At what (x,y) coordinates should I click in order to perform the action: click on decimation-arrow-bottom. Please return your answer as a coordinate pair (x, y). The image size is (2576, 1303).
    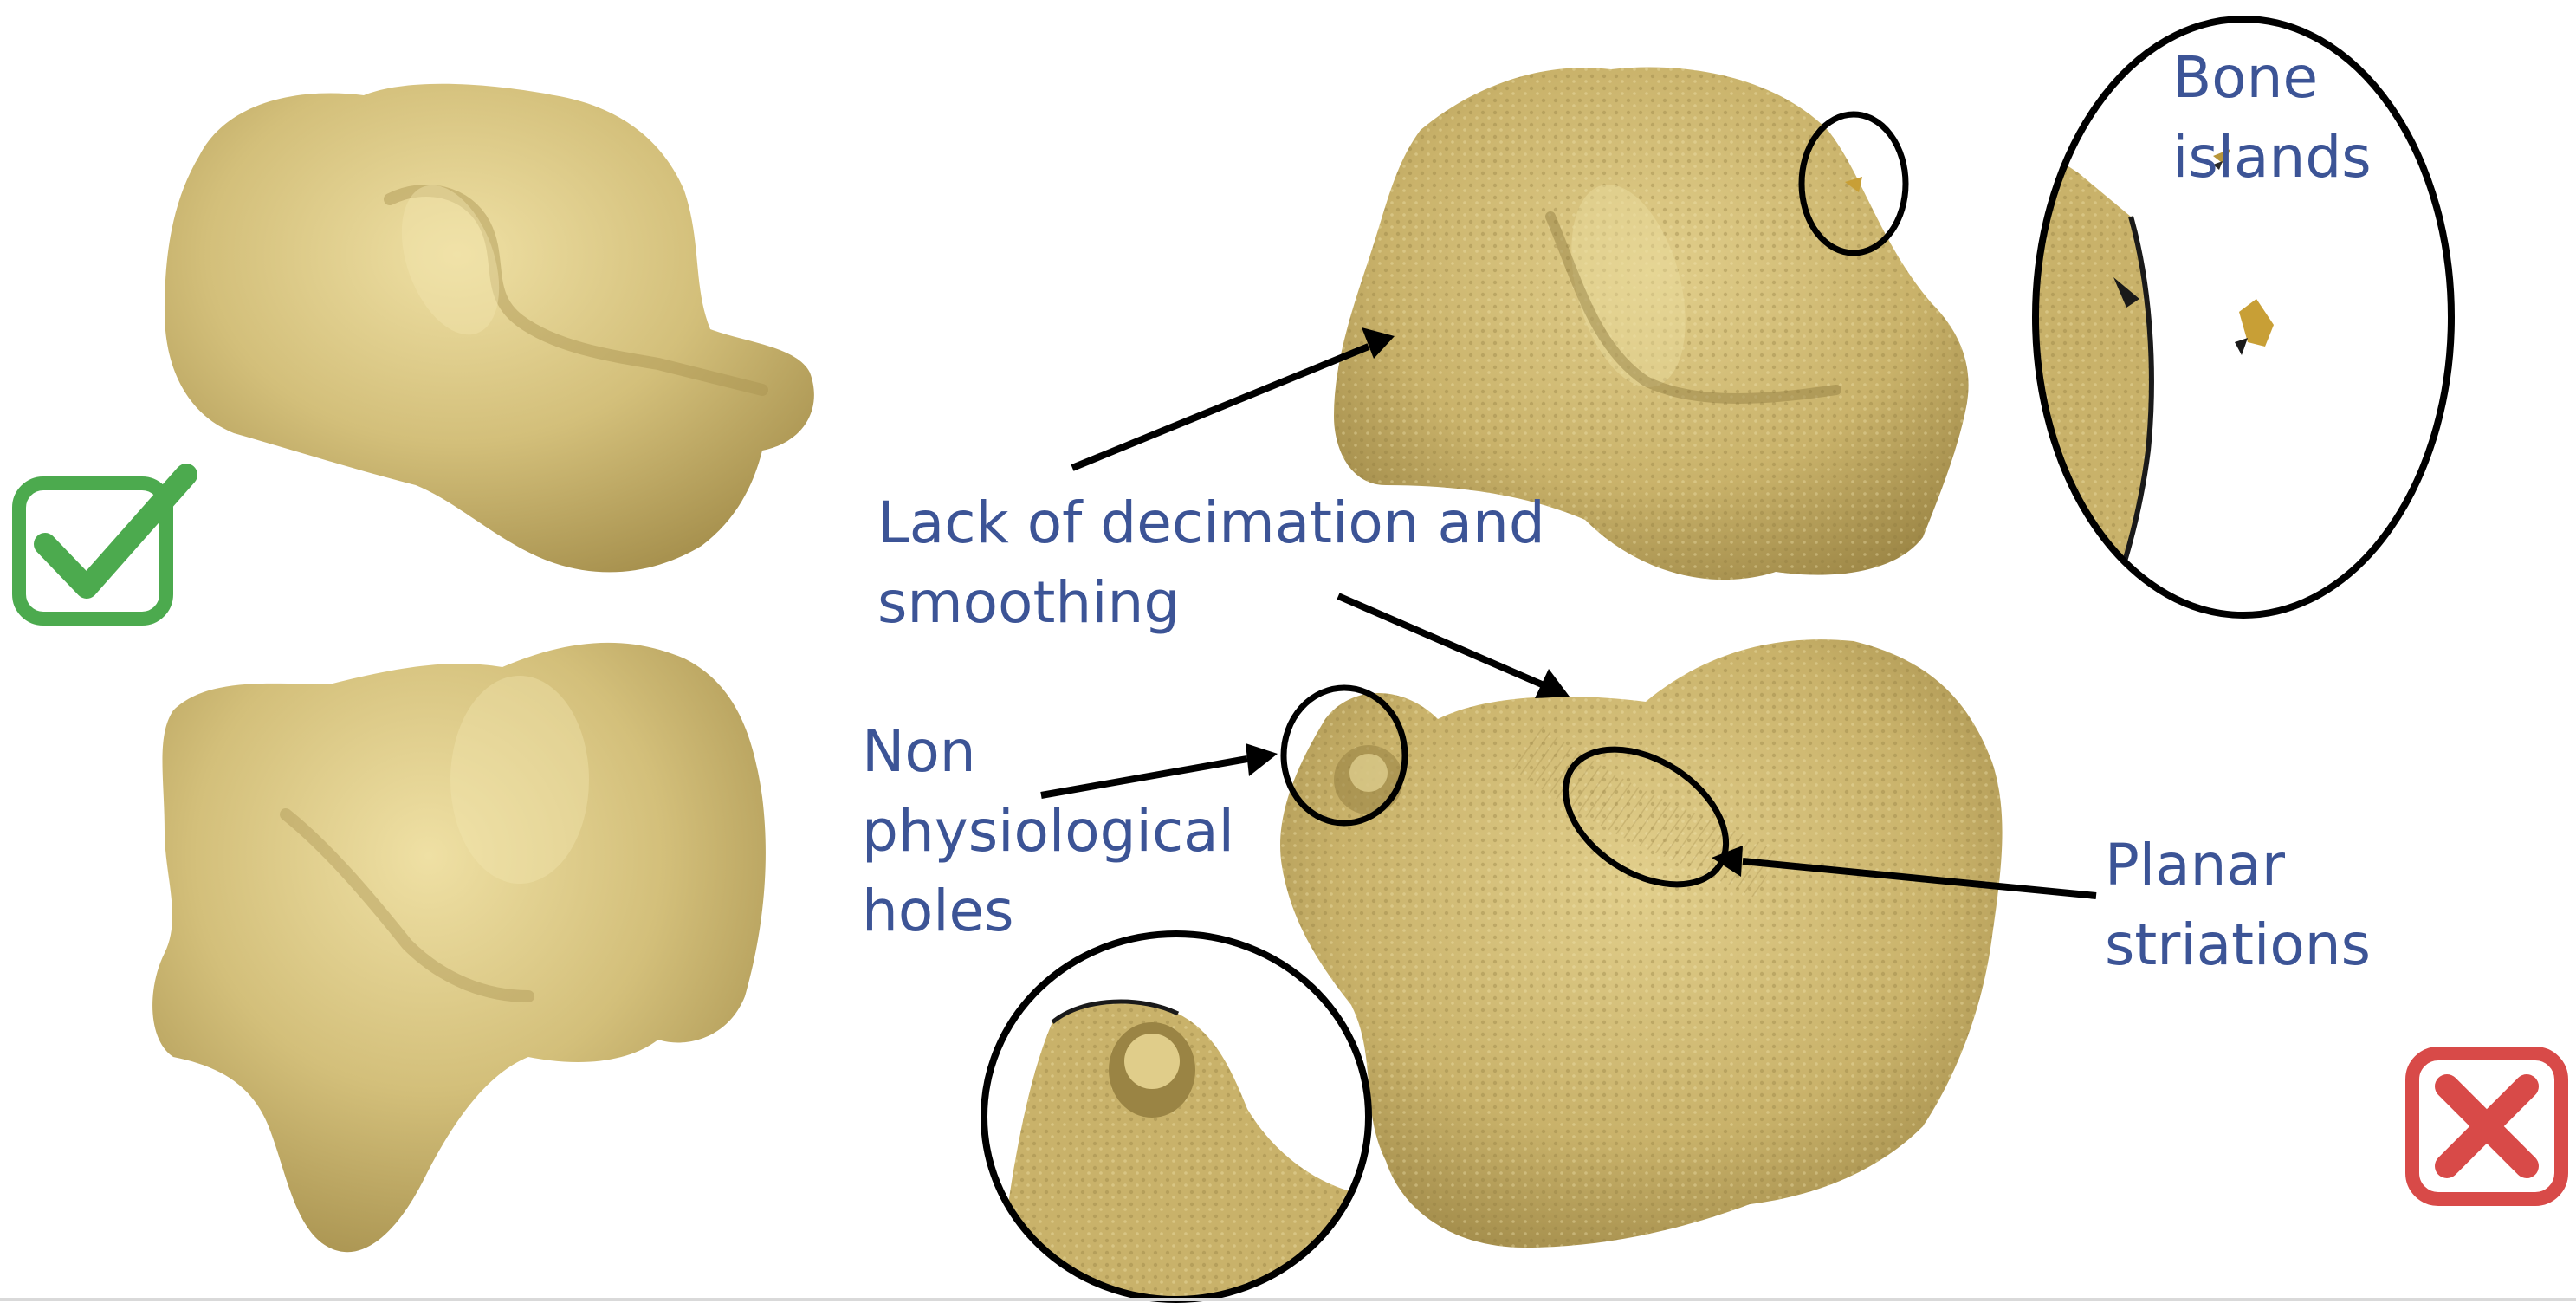
    Looking at the image, I should click on (1440, 641).